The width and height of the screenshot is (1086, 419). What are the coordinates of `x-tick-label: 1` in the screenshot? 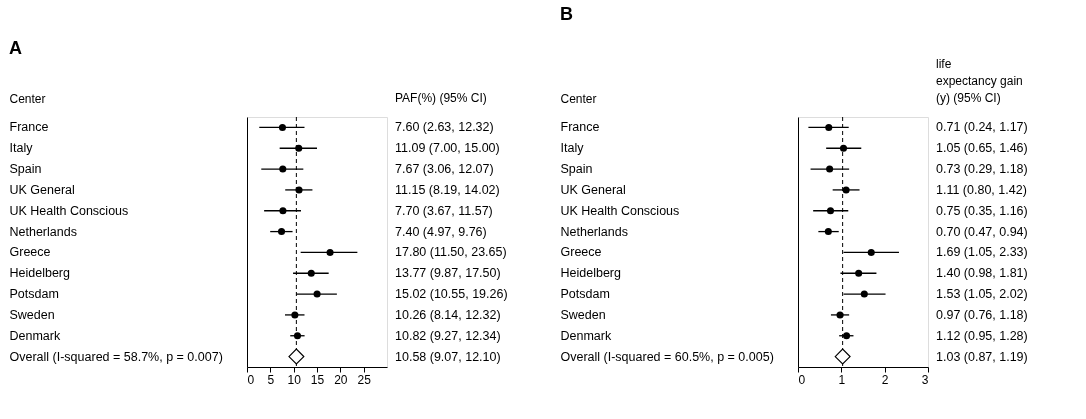 It's located at (842, 379).